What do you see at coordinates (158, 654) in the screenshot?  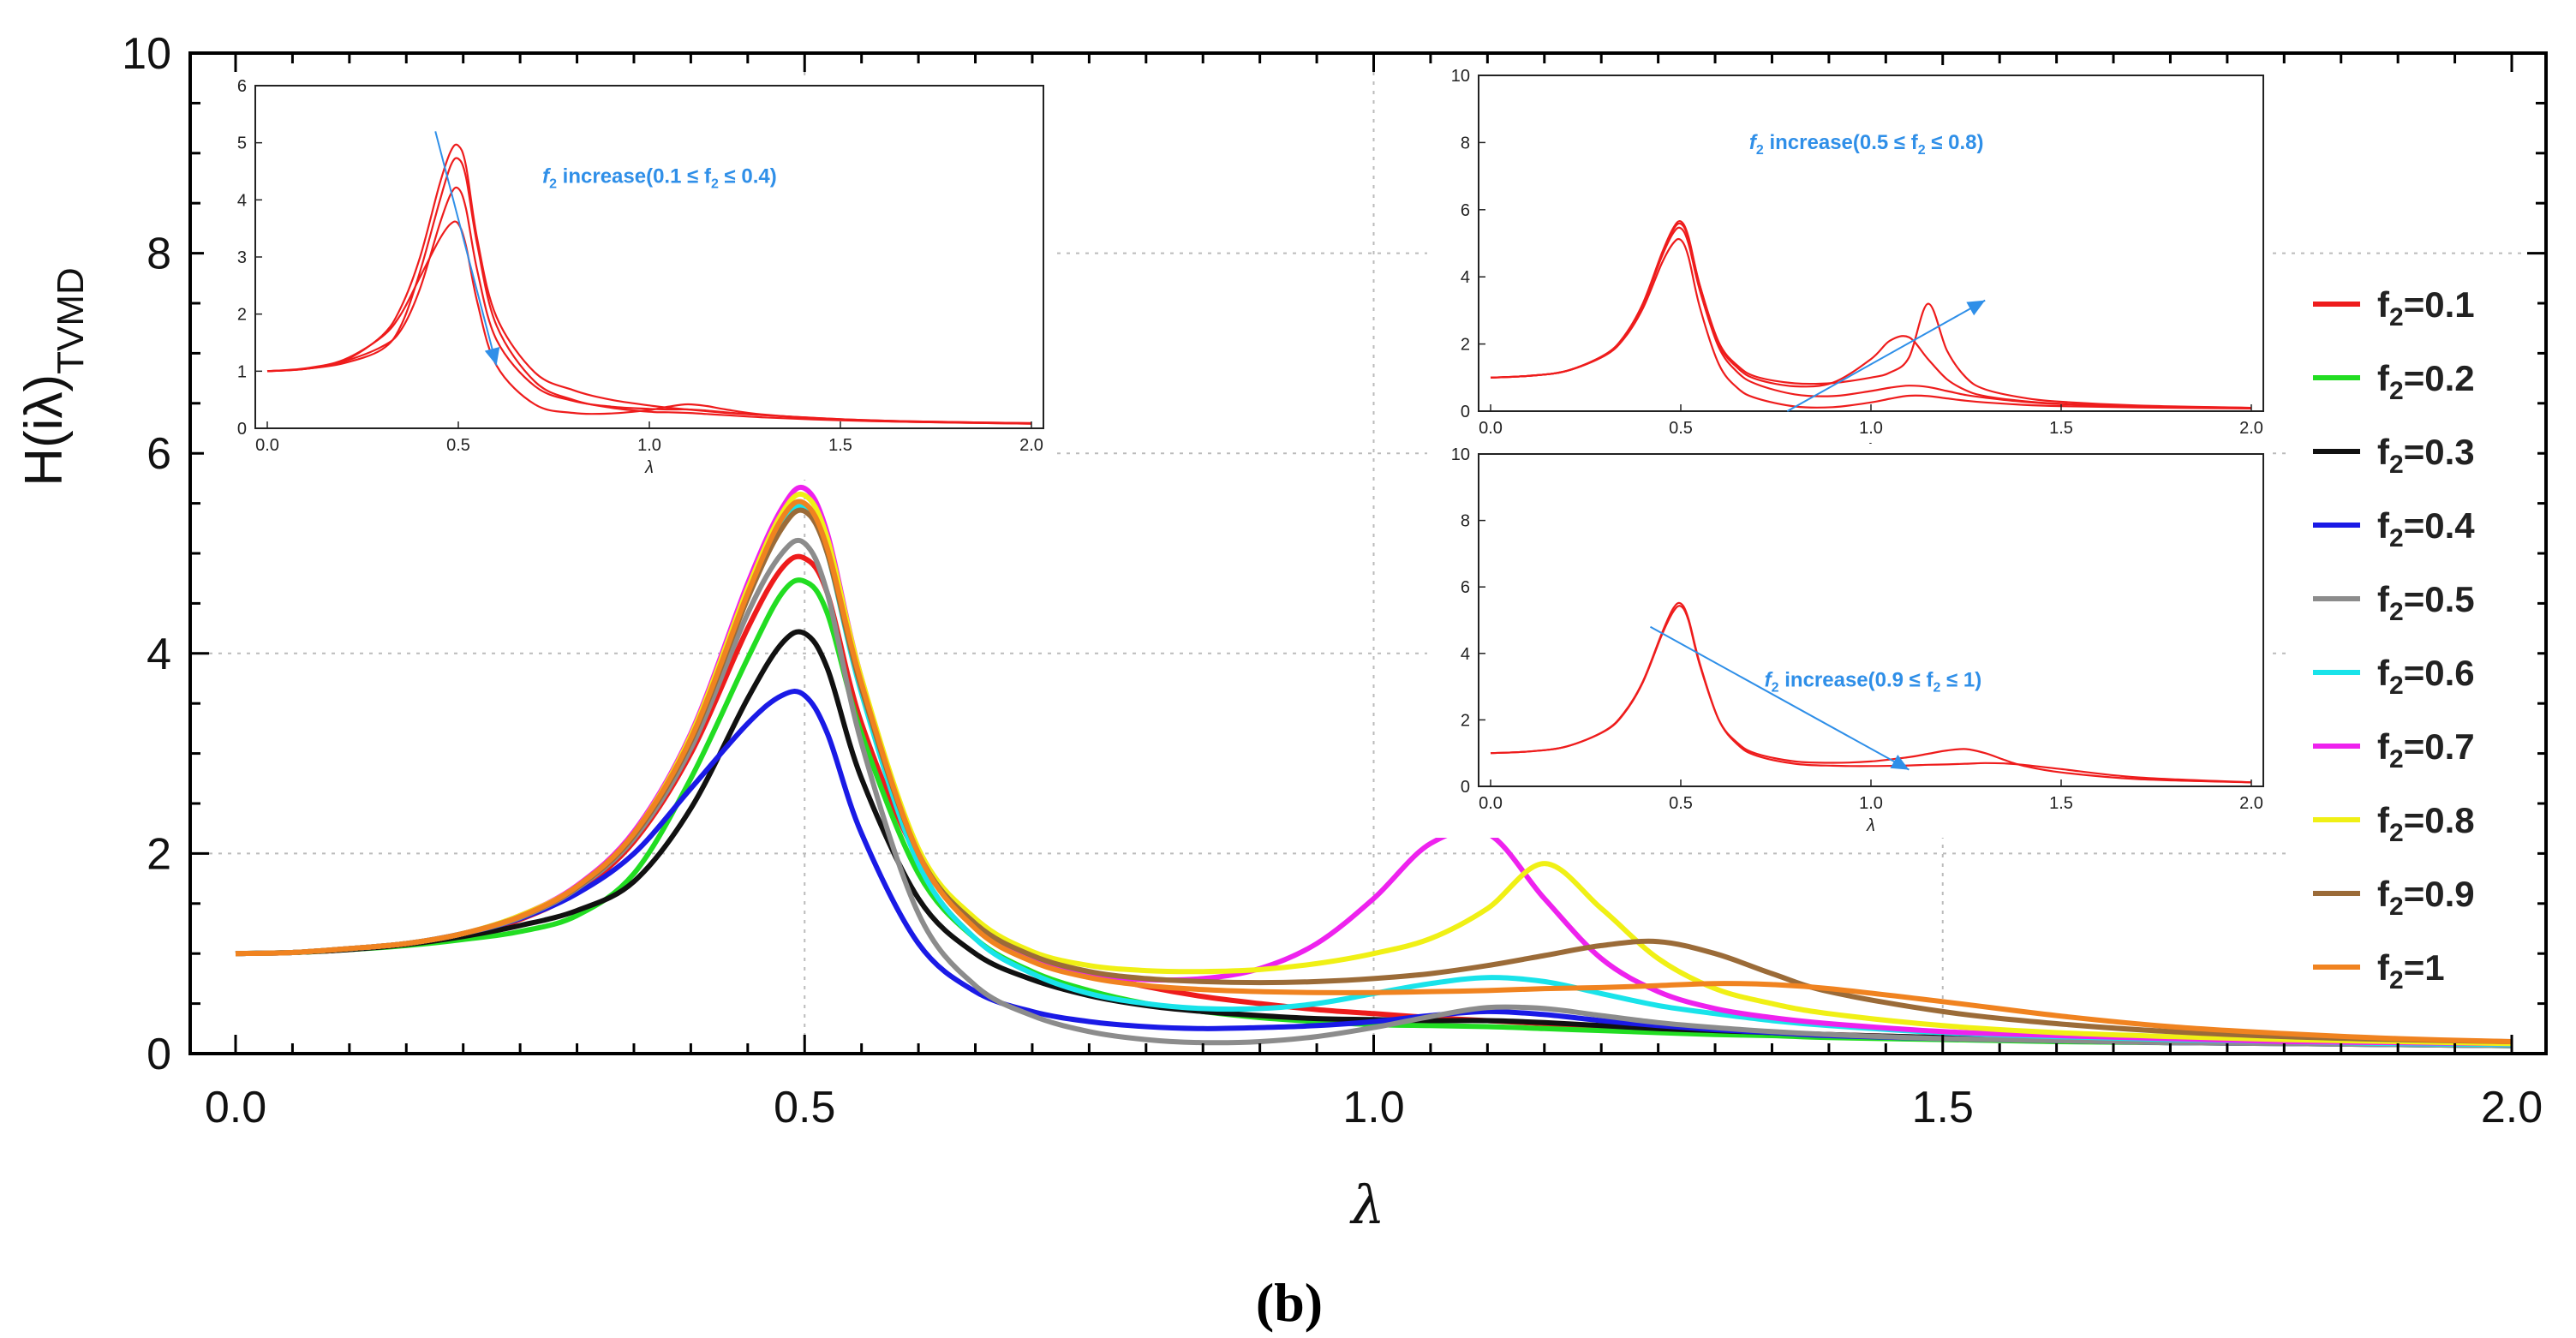 I see `y-tick-label: 4` at bounding box center [158, 654].